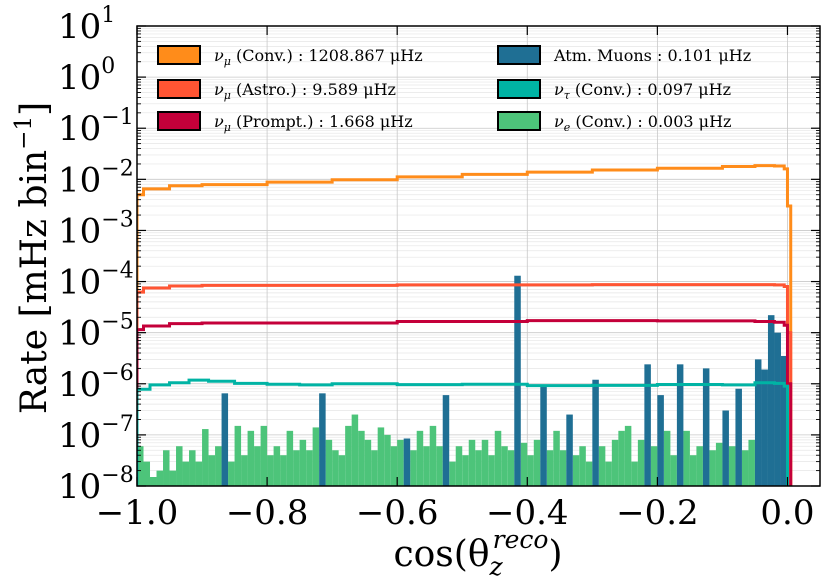 The height and width of the screenshot is (586, 830). Describe the element at coordinates (527, 513) in the screenshot. I see `x-tick-label: −0.4` at that location.